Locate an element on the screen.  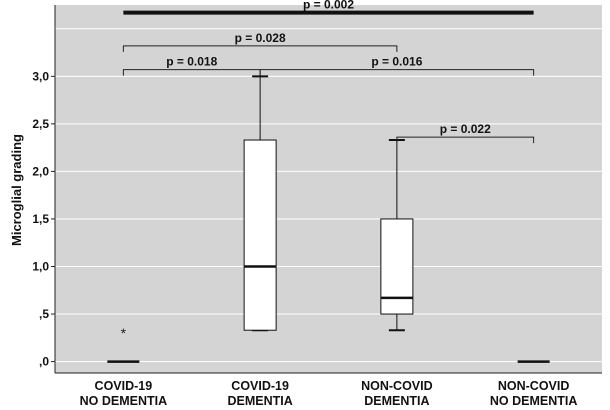
y-tick-label: 1,5 is located at coordinates (40, 219).